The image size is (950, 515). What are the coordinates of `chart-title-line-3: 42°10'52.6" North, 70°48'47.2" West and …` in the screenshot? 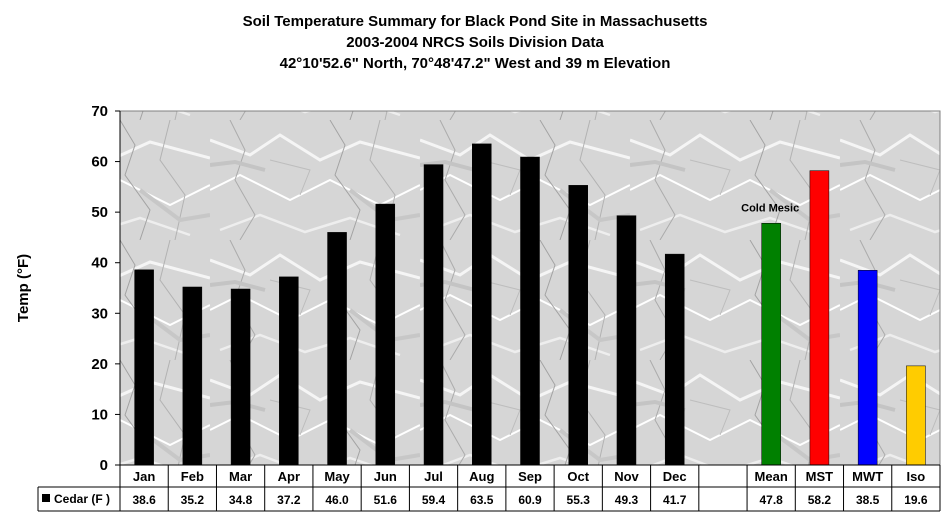 It's located at (475, 63).